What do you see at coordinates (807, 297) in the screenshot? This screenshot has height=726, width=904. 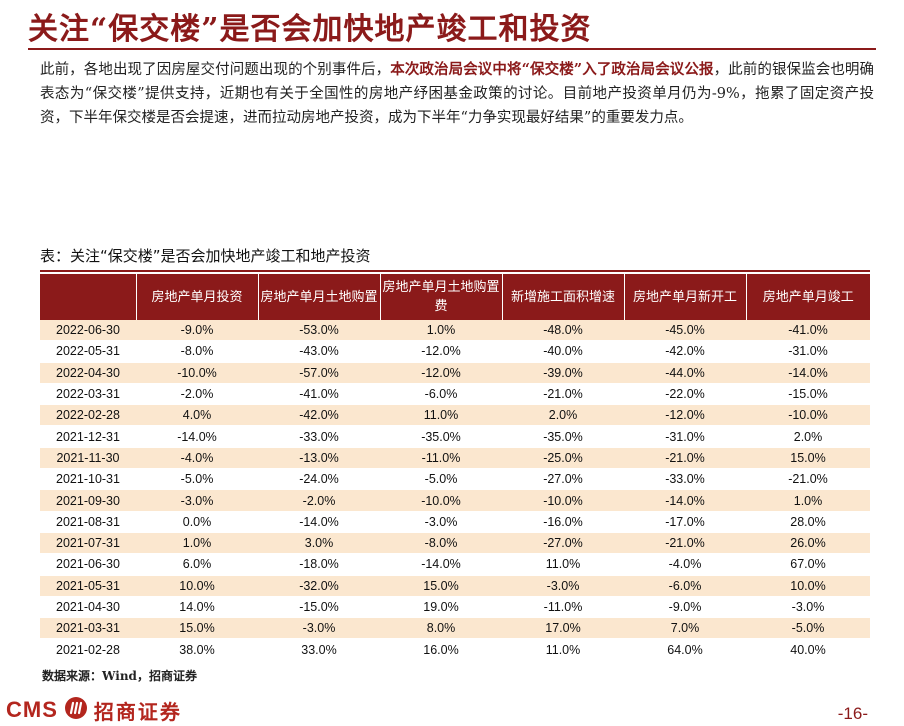 I see `column-header: 房地产单月竣工` at bounding box center [807, 297].